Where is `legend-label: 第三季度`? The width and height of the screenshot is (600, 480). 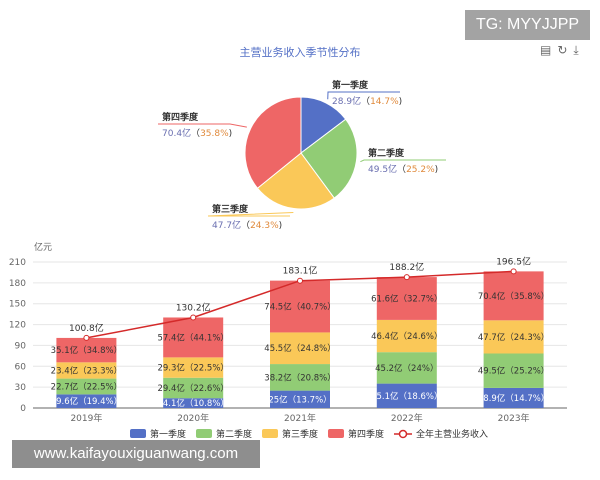
legend-label: 第三季度 is located at coordinates (300, 434).